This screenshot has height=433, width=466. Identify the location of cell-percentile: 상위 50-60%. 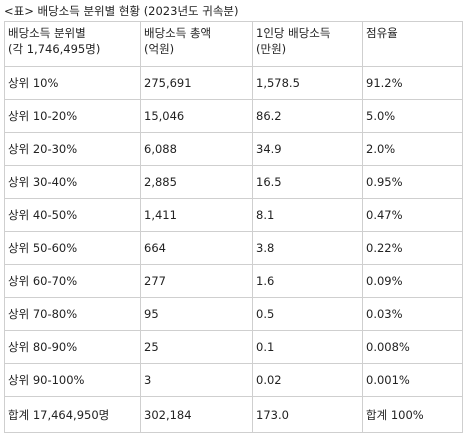
(72, 248).